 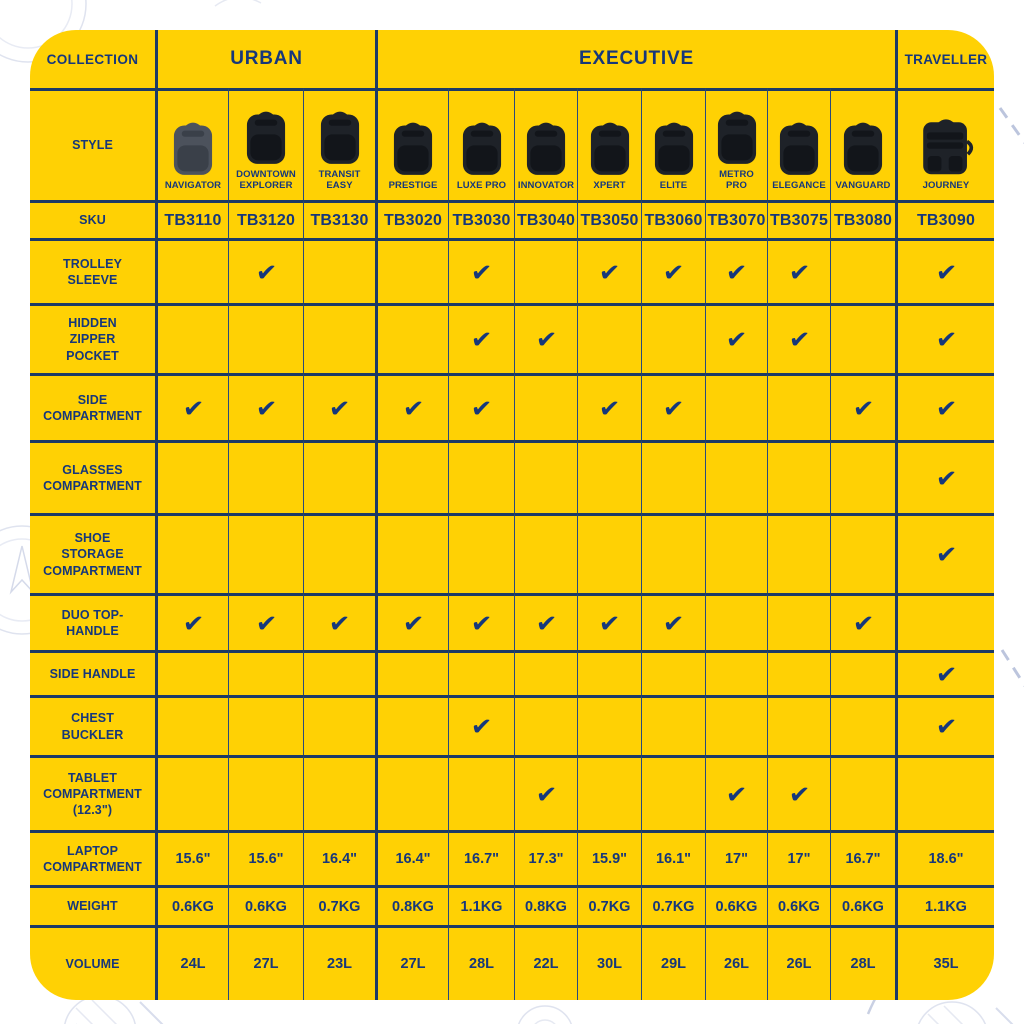 What do you see at coordinates (546, 186) in the screenshot?
I see `product-name-innovator: INNOVATOR` at bounding box center [546, 186].